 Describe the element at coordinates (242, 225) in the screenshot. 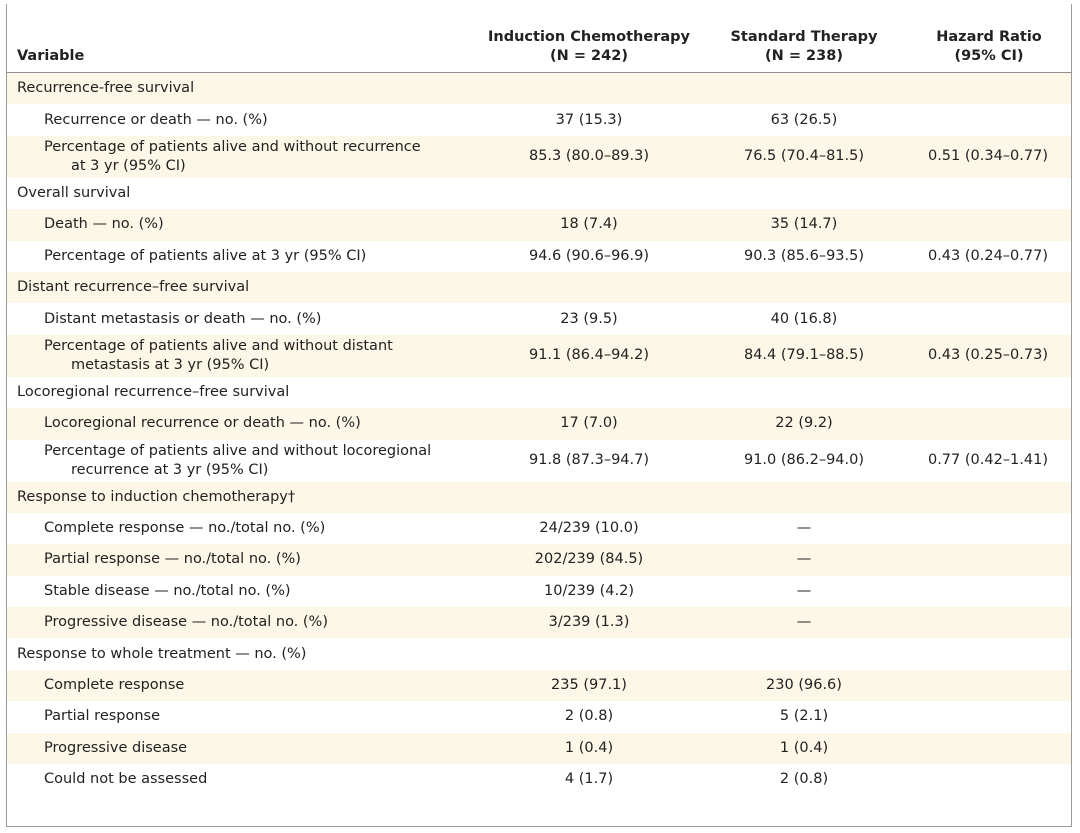

I see `row-label: Death — no. (%)` at that location.